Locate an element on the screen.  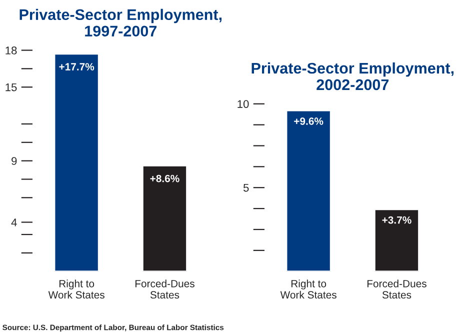
chart-title: Private-Sector Employment, 1997-2007 is located at coordinates (121, 22).